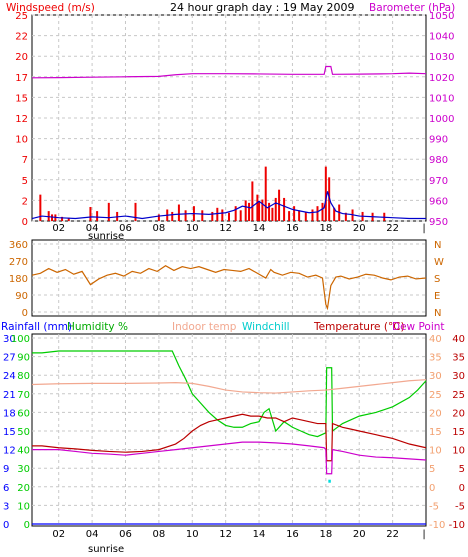 This screenshot has width=468, height=557. What do you see at coordinates (458, 339) in the screenshot?
I see `temperature-tick-label: 40` at bounding box center [458, 339].